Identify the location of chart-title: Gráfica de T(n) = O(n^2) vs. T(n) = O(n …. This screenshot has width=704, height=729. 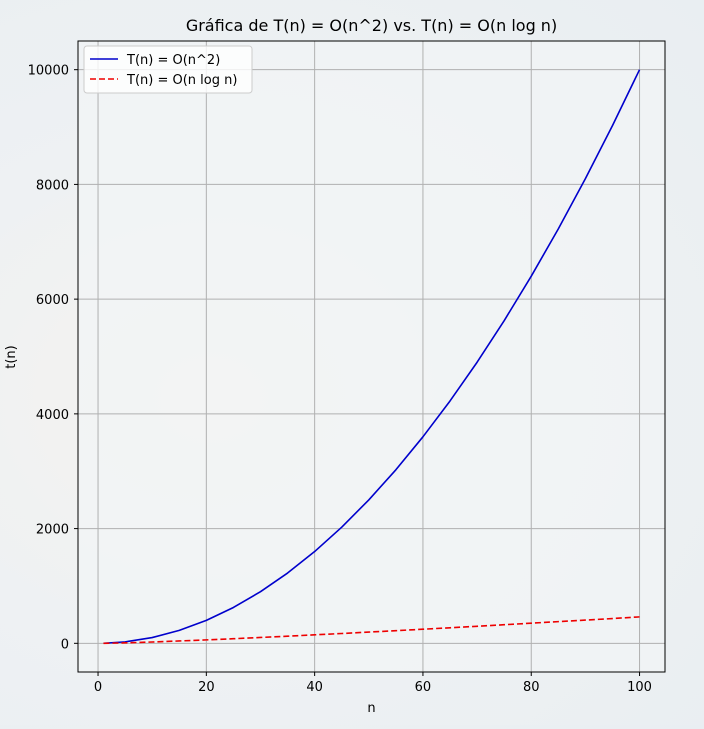
(371, 25).